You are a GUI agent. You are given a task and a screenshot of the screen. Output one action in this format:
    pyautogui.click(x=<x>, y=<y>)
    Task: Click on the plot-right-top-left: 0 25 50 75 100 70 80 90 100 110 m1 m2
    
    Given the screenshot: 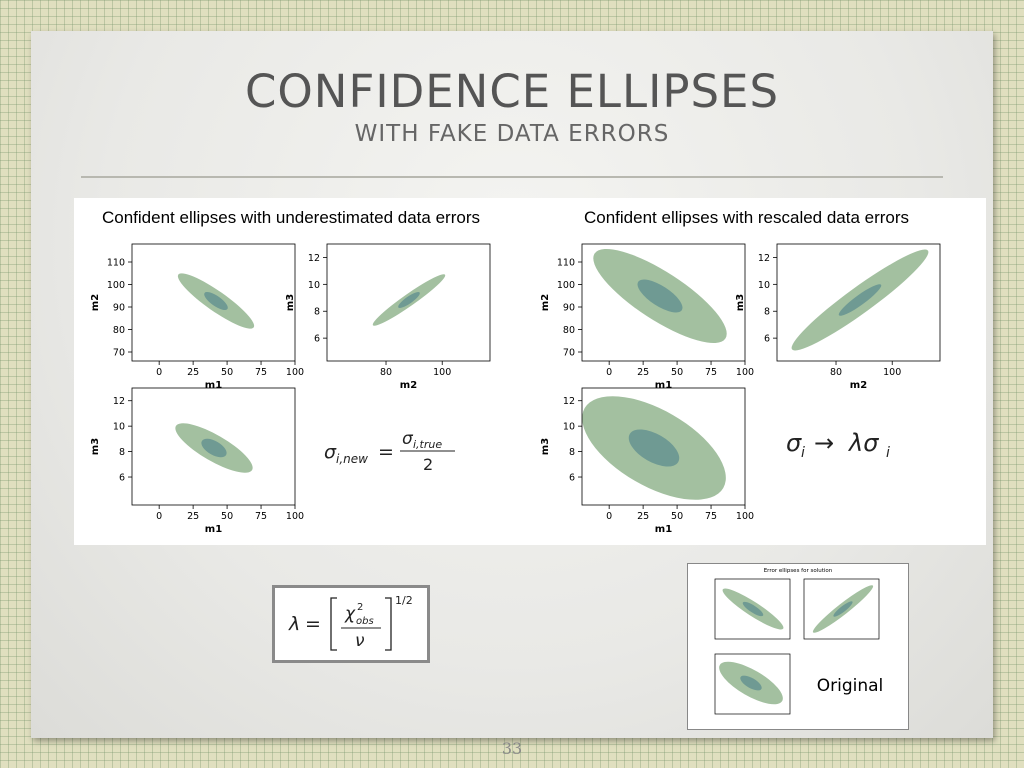 What is the action you would take?
    pyautogui.click(x=647, y=317)
    